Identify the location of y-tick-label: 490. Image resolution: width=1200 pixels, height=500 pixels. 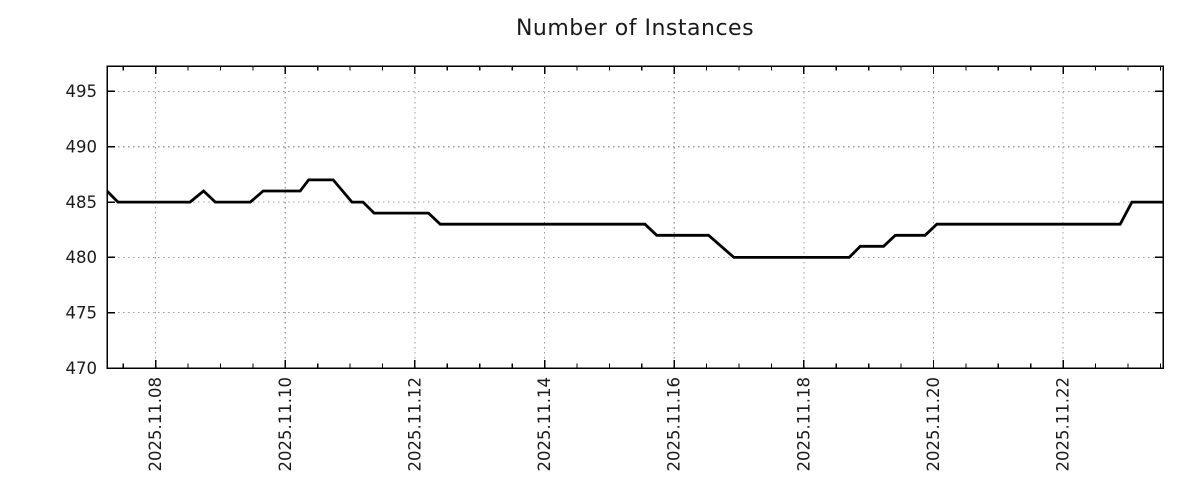
(82, 147).